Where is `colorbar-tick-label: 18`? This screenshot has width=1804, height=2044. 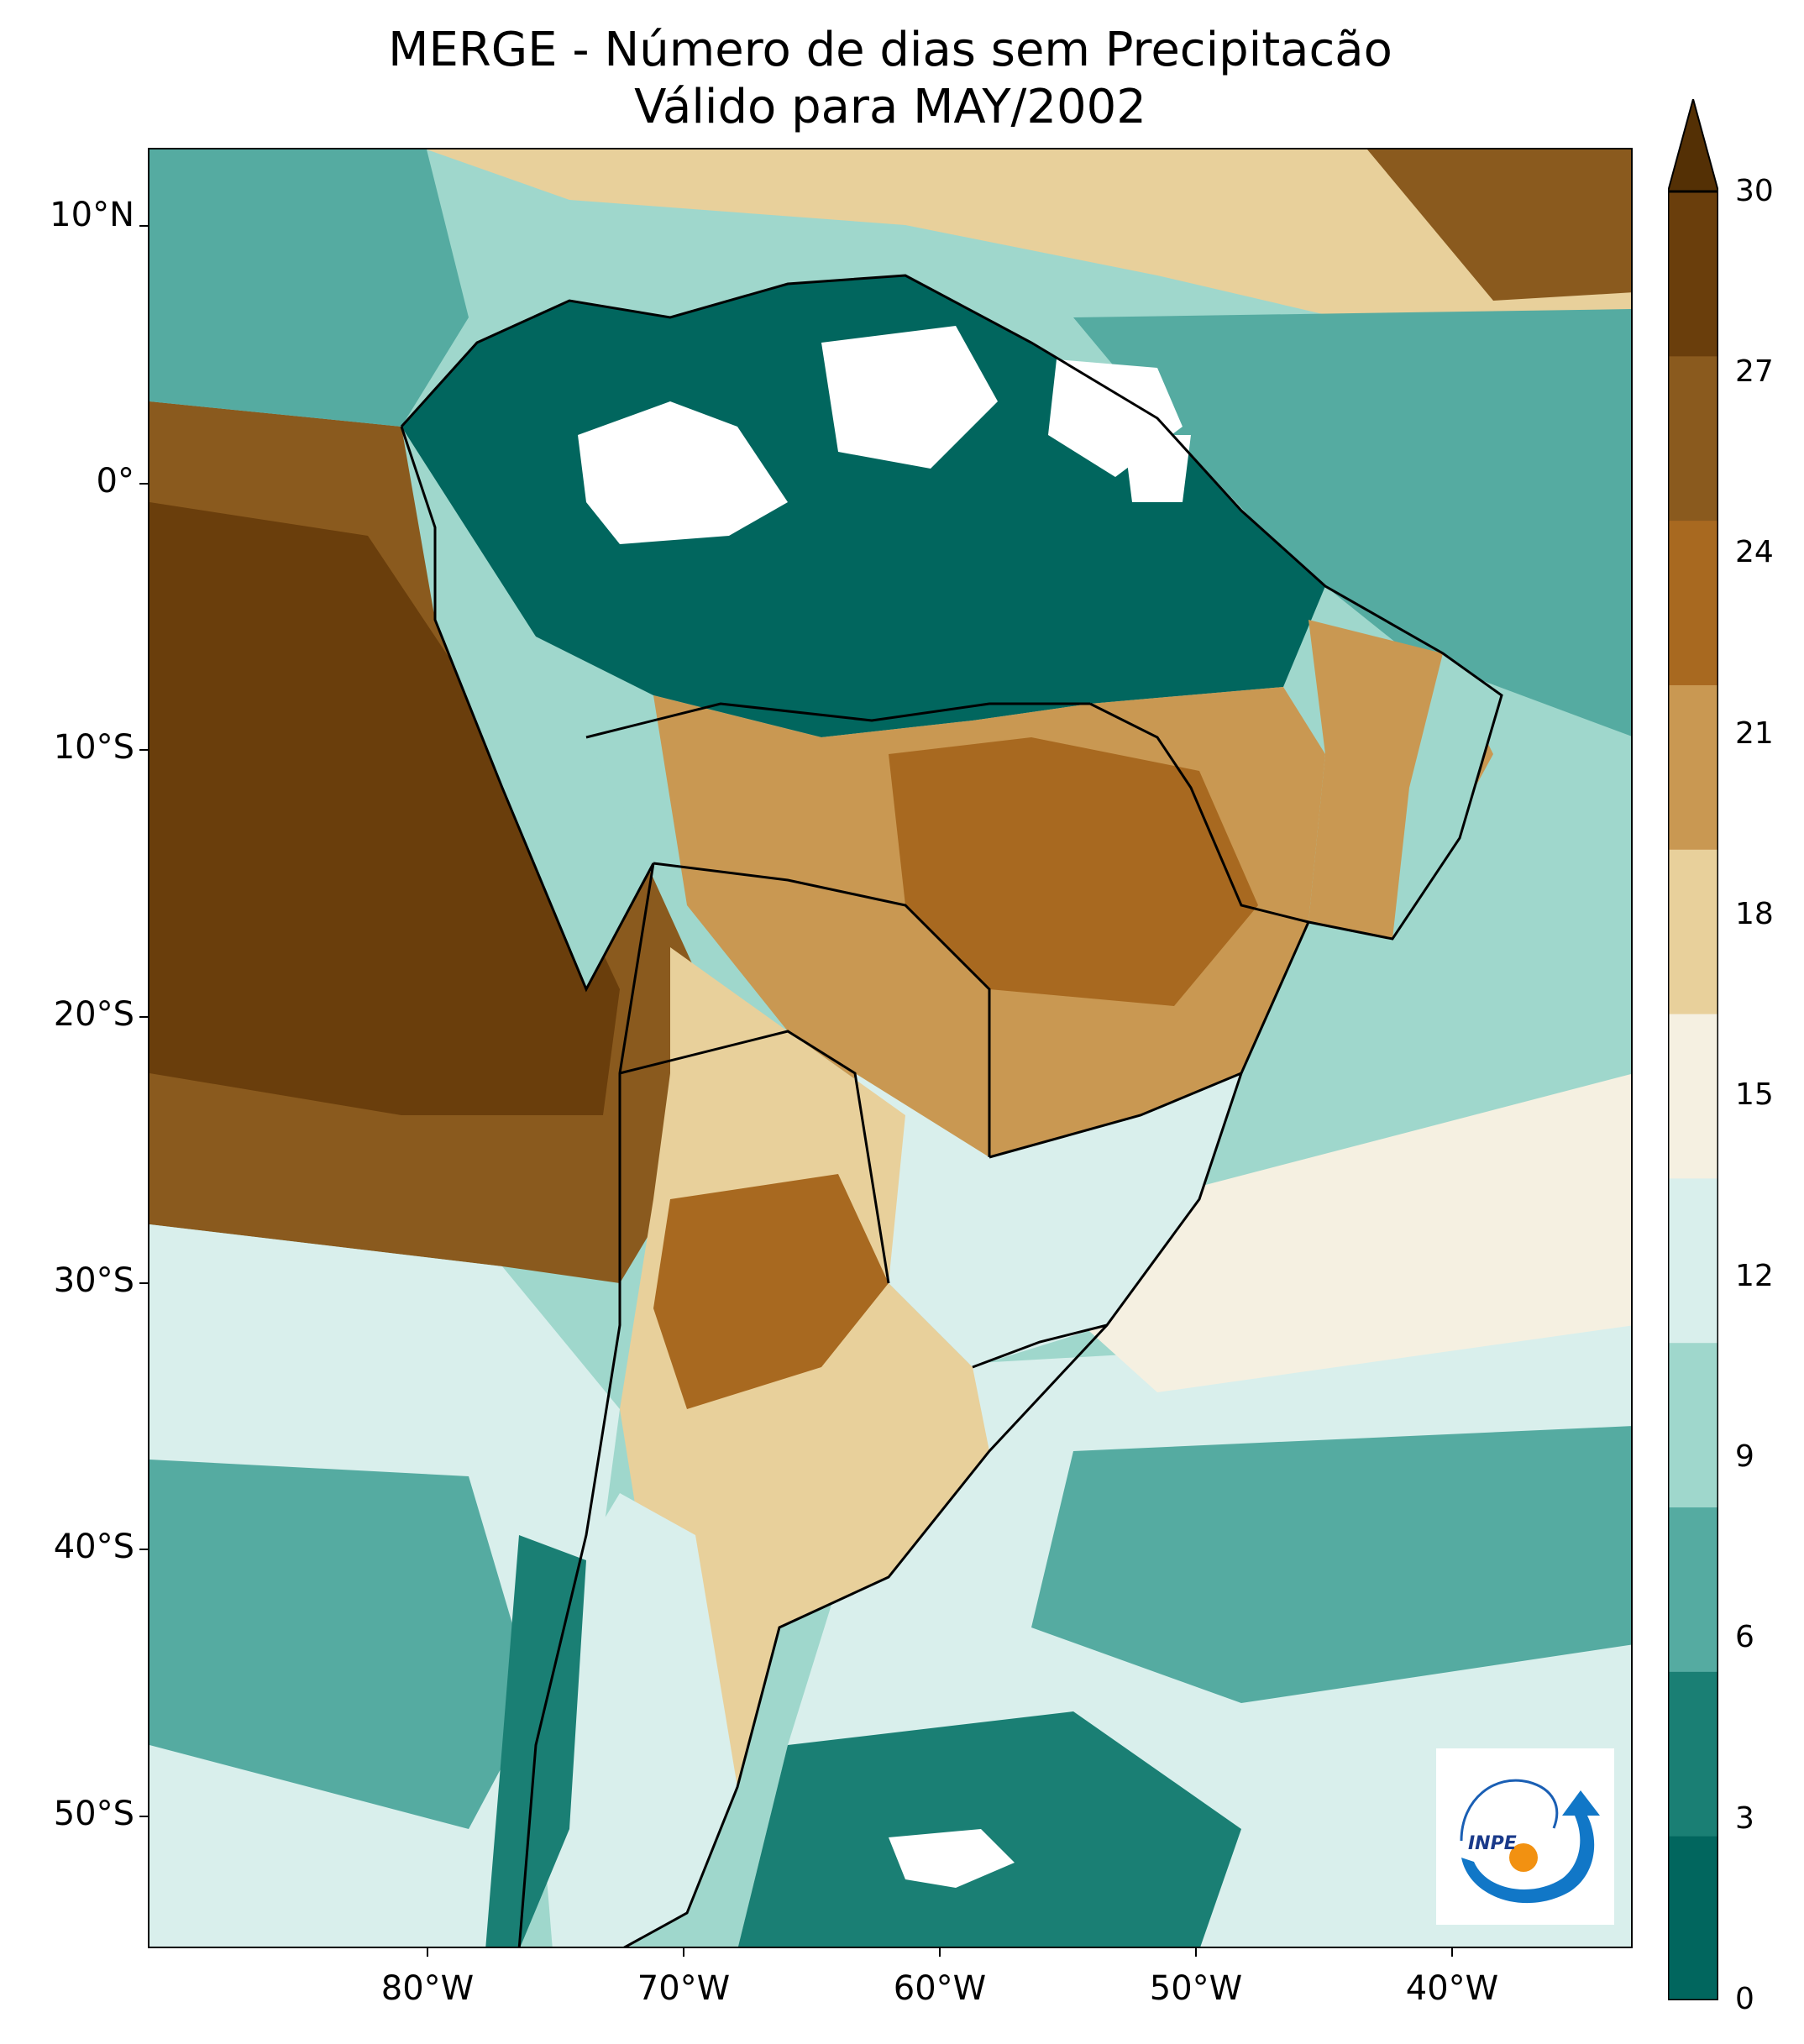 colorbar-tick-label: 18 is located at coordinates (1754, 914).